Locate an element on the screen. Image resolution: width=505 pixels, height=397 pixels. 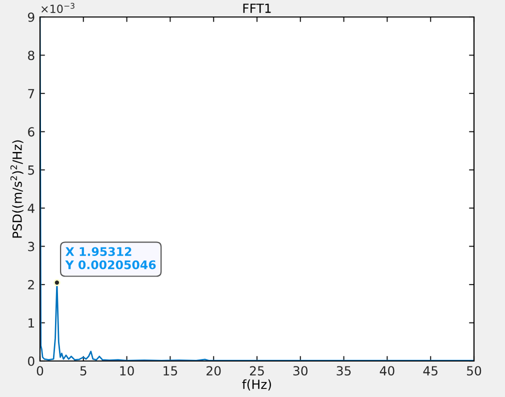
y-tick-label: 7 is located at coordinates (31, 93).